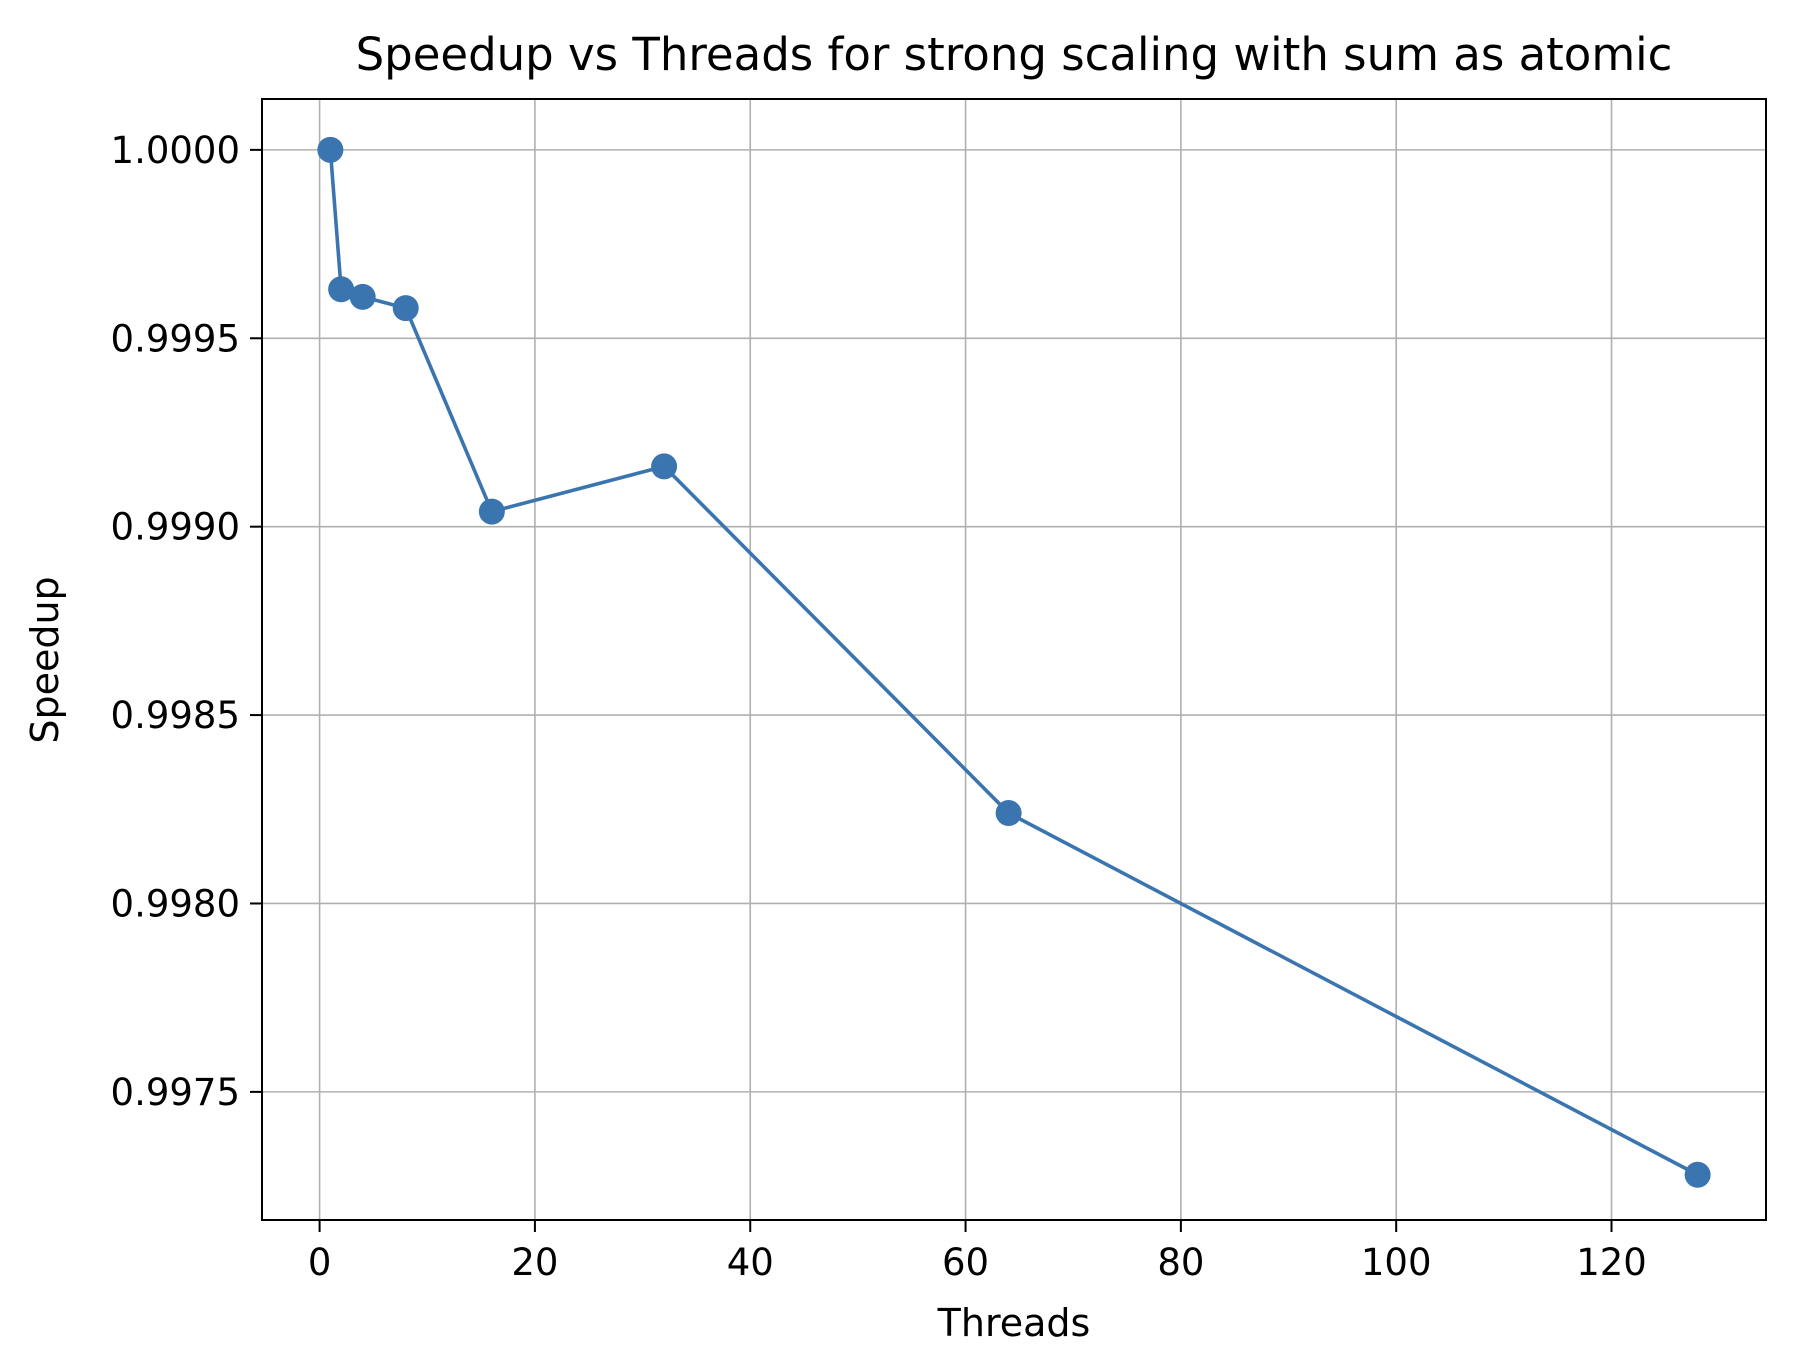 The width and height of the screenshot is (1794, 1345). Describe the element at coordinates (1611, 1262) in the screenshot. I see `x-tick-label: 120` at that location.